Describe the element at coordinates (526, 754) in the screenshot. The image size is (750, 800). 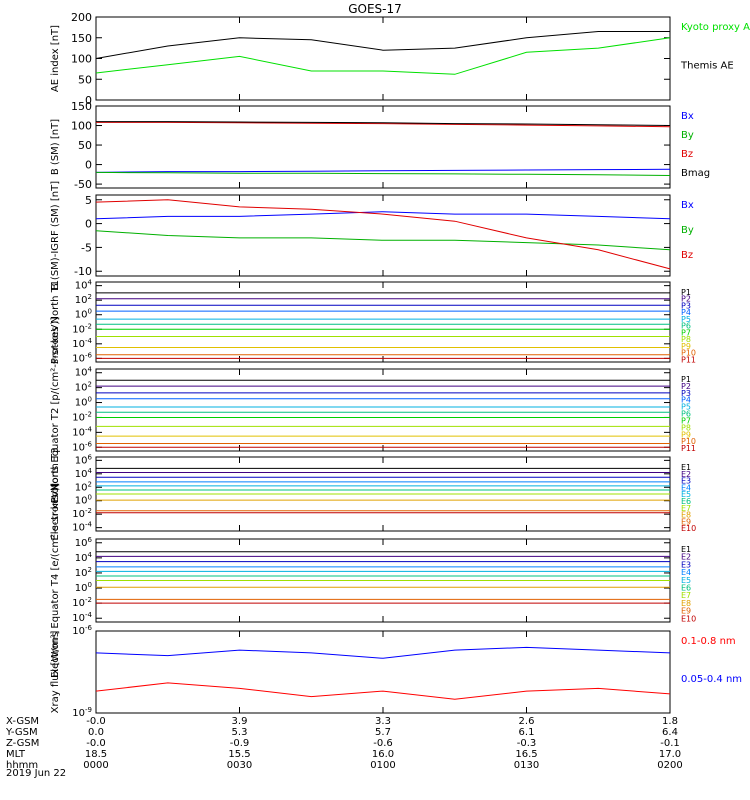
I see `footer-value: 16.5` at that location.